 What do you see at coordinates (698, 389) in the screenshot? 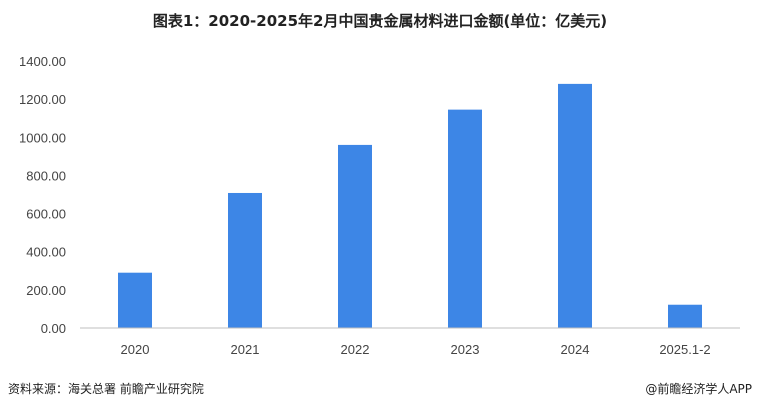
I see `credit-note: @前瞻经济学人APP` at bounding box center [698, 389].